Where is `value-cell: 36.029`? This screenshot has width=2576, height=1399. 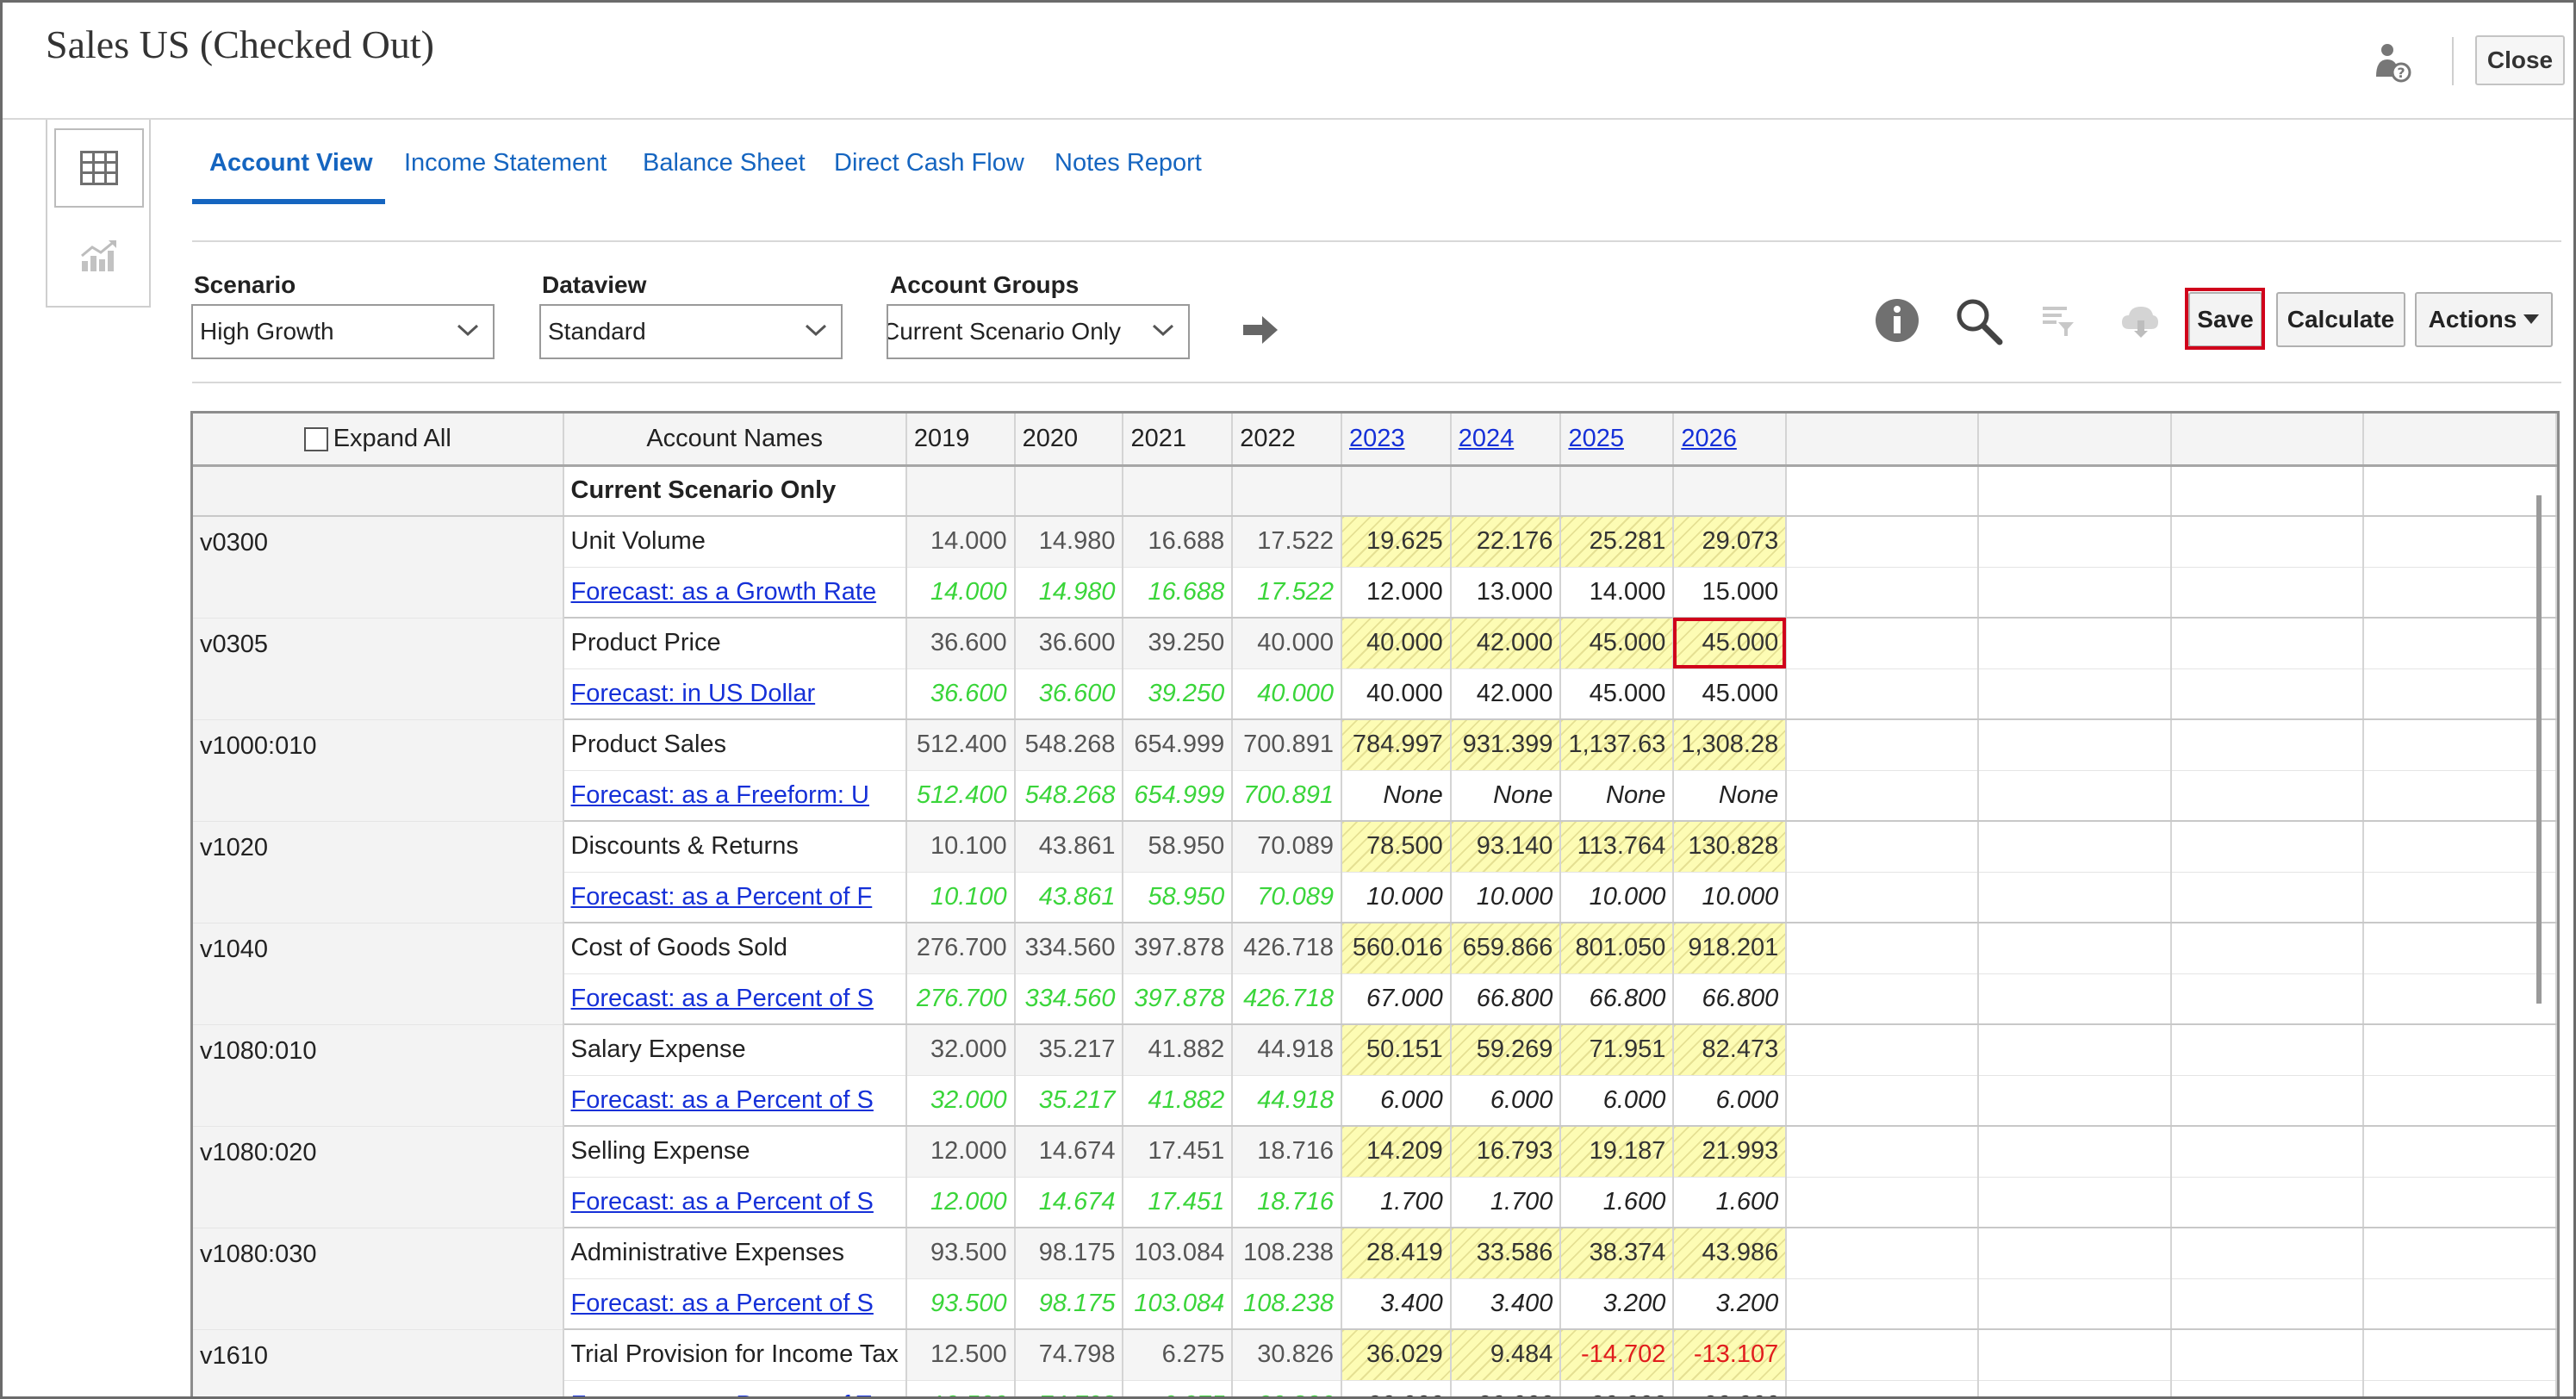 value-cell: 36.029 is located at coordinates (1397, 1355).